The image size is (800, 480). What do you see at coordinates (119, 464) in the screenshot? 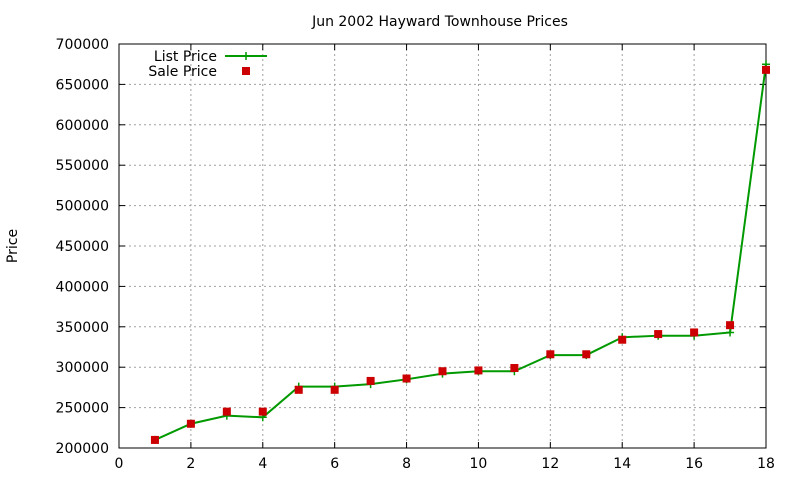
I see `x-tick-label: 0` at bounding box center [119, 464].